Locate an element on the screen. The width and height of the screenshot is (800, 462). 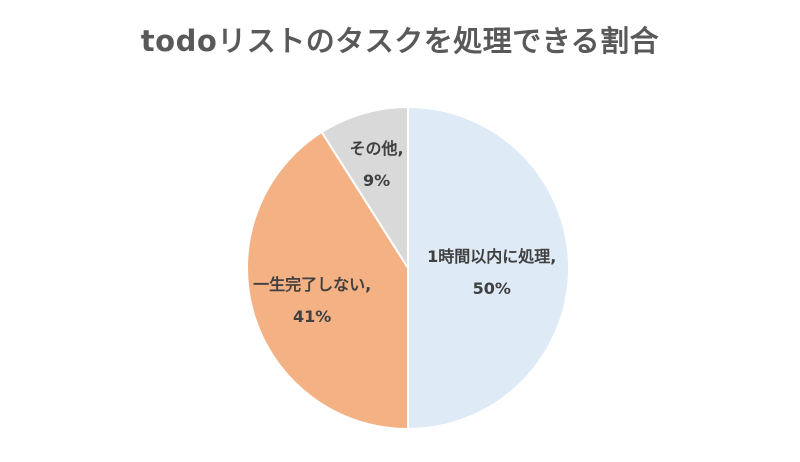
slice-value-label-3: 9% is located at coordinates (376, 180).